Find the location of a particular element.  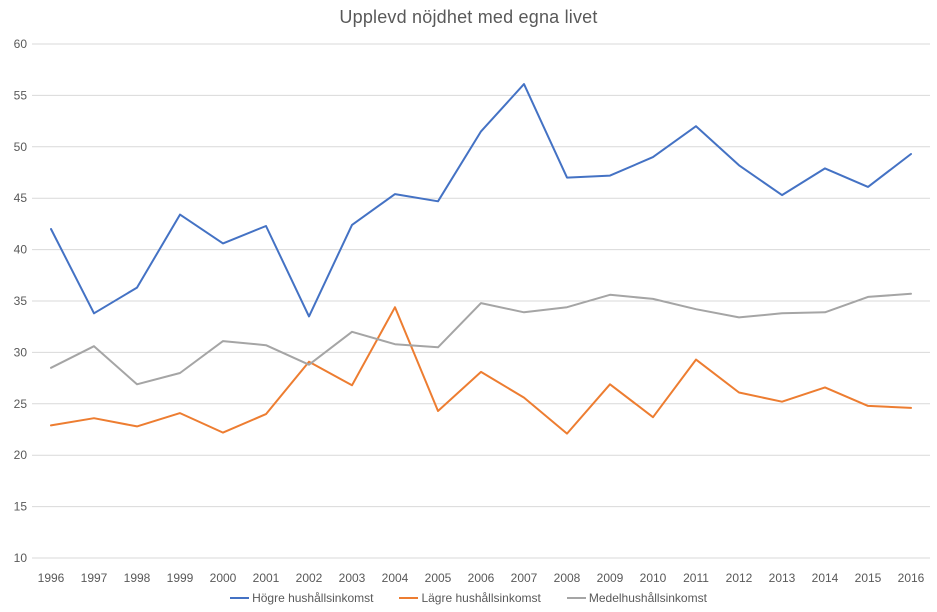

legend-item: Högre hushållsinkomst is located at coordinates (301, 598).